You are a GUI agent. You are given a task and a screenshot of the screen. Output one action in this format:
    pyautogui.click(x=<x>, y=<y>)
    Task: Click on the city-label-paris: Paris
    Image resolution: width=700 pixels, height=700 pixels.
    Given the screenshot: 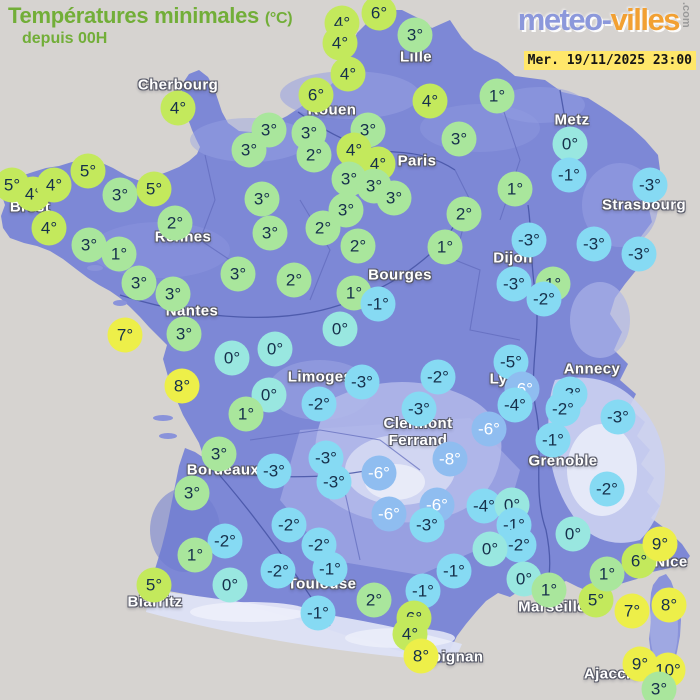 What is the action you would take?
    pyautogui.click(x=417, y=161)
    